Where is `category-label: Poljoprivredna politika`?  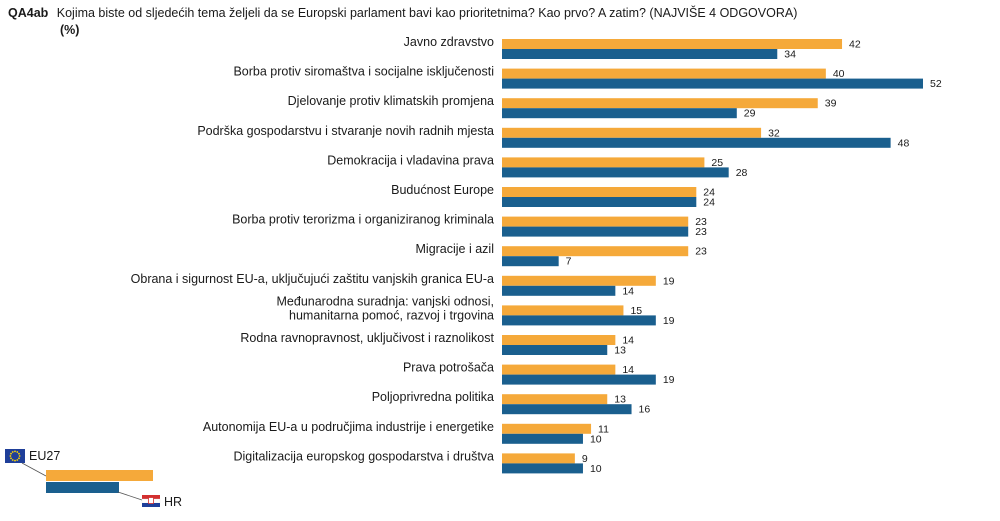 category-label: Poljoprivredna politika is located at coordinates (433, 397).